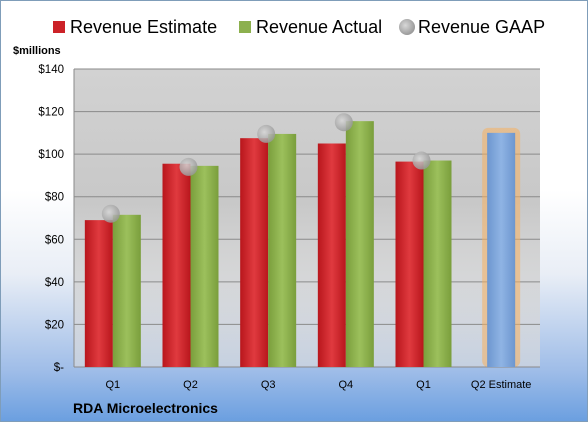 This screenshot has height=422, width=588. Describe the element at coordinates (51, 70) in the screenshot. I see `y-tick-label: $140` at that location.